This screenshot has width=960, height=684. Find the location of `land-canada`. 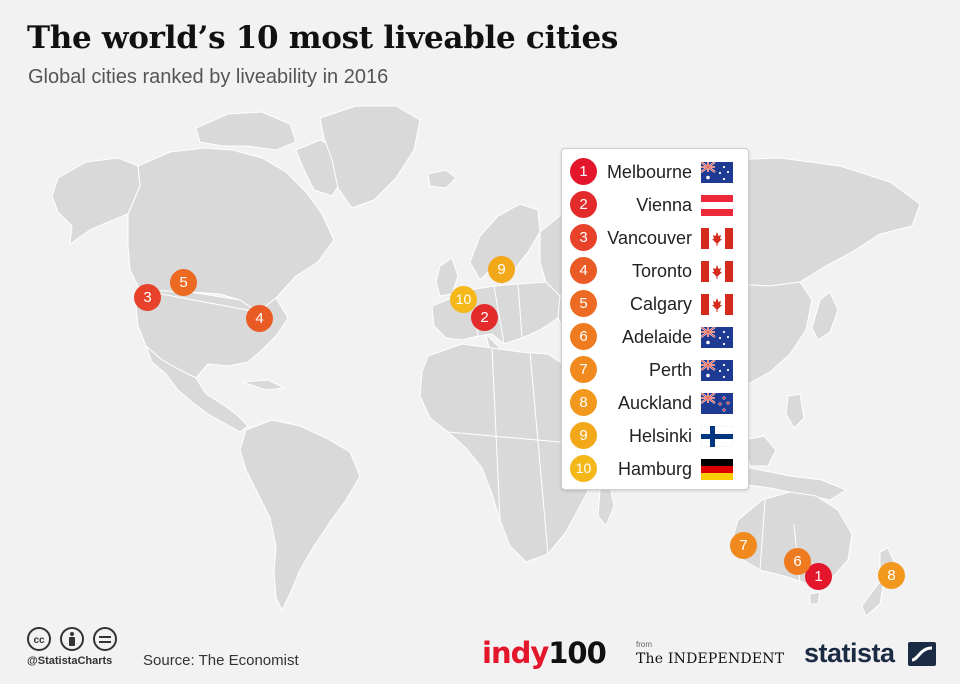

land-canada is located at coordinates (231, 230).